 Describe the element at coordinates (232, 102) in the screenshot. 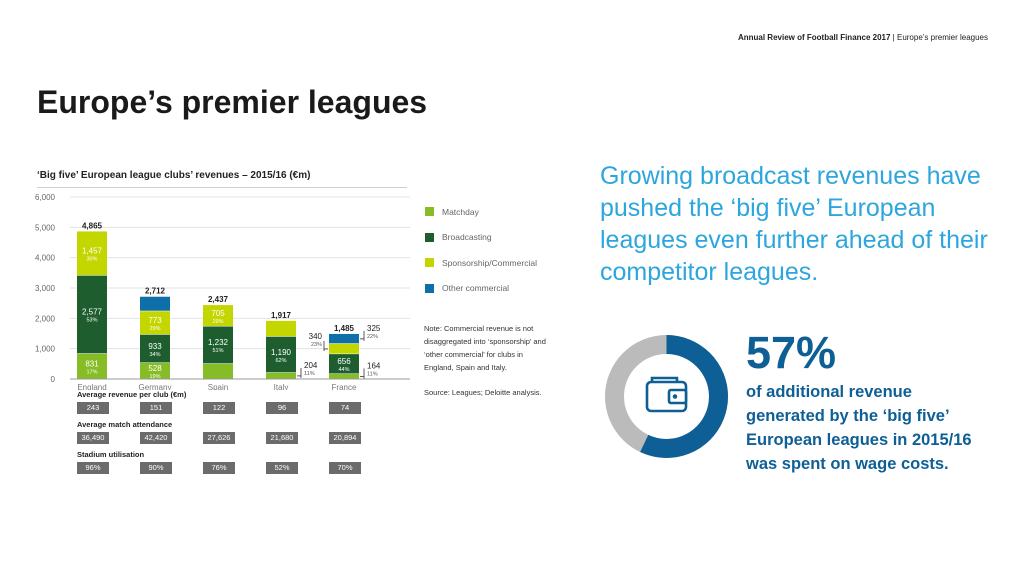

I see `page-title: Europe’s premier leagues` at that location.